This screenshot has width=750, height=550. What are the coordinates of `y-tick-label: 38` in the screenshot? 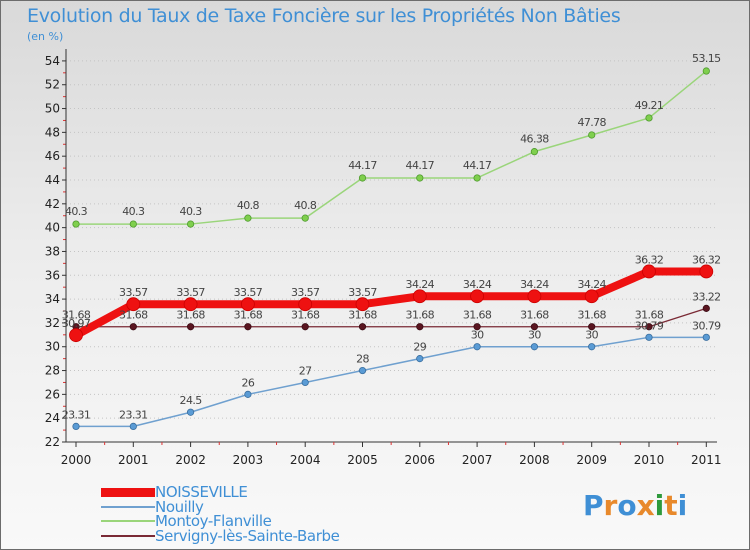 It's located at (52, 251).